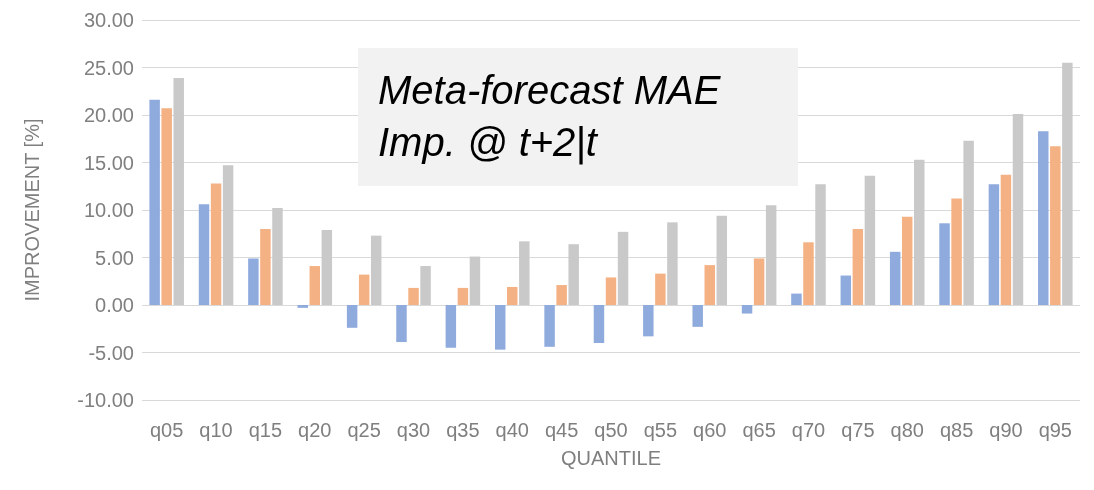 The width and height of the screenshot is (1094, 490). I want to click on x-tick-label: q60, so click(710, 430).